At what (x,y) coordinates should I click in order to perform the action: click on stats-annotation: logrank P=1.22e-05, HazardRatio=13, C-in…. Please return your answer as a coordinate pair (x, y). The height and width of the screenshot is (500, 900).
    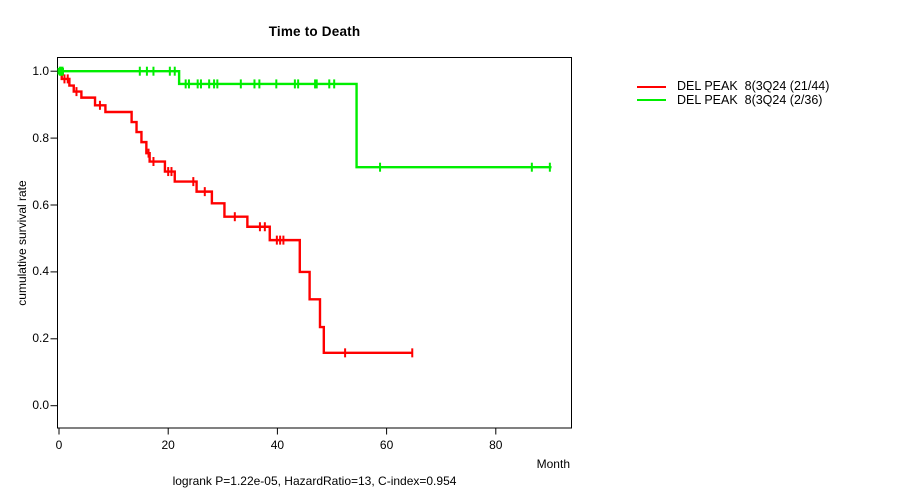
    Looking at the image, I should click on (314, 481).